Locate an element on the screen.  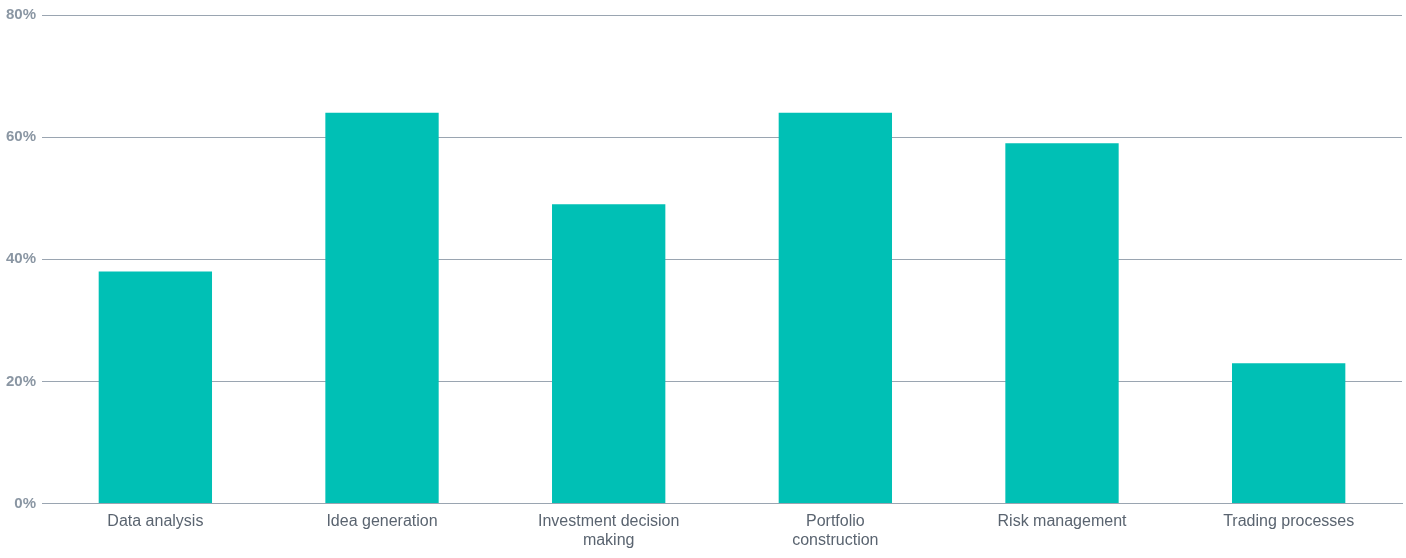
y-tick-label: 20% is located at coordinates (21, 380).